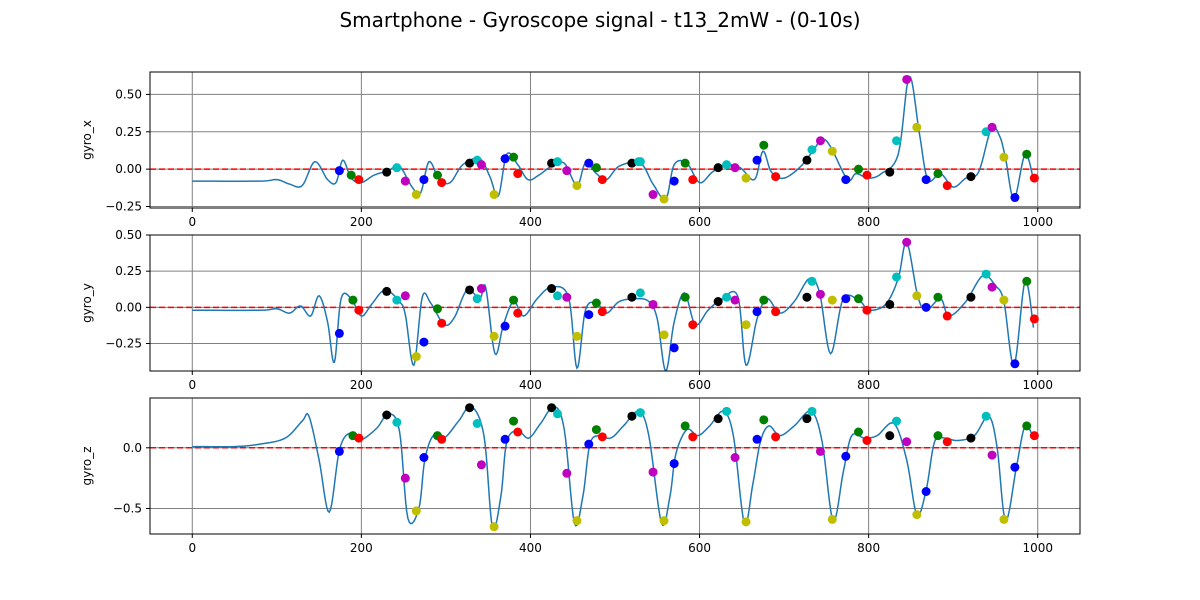  What do you see at coordinates (868, 222) in the screenshot?
I see `x-tick-label: 800` at bounding box center [868, 222].